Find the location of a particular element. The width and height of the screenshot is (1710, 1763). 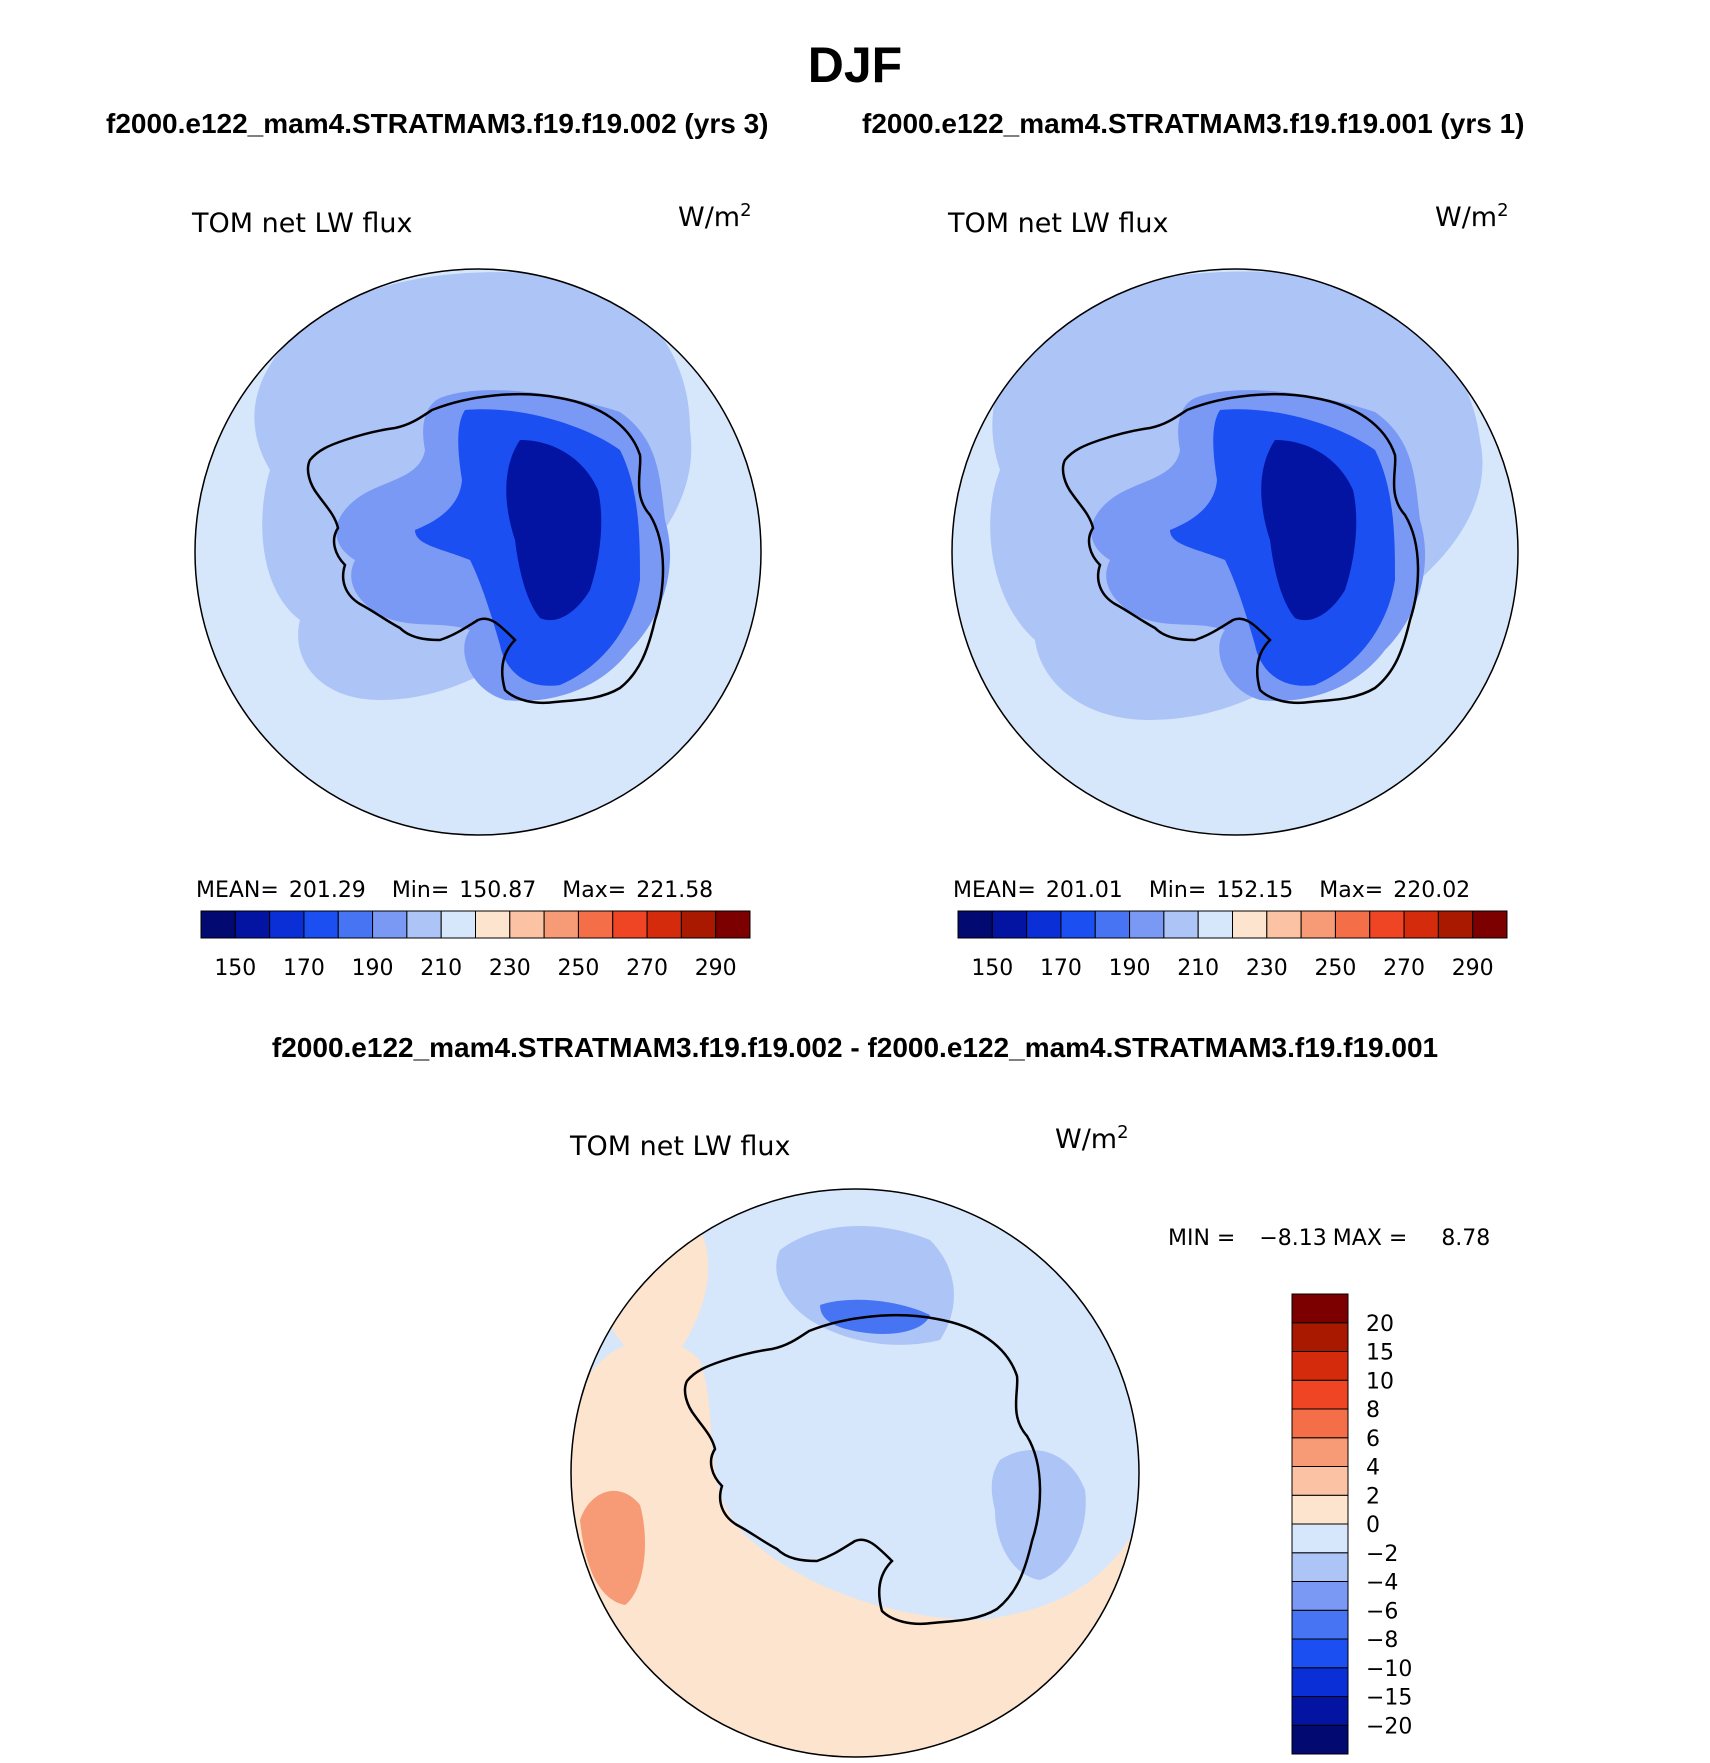

map-diff-coastline is located at coordinates (862, 1469).